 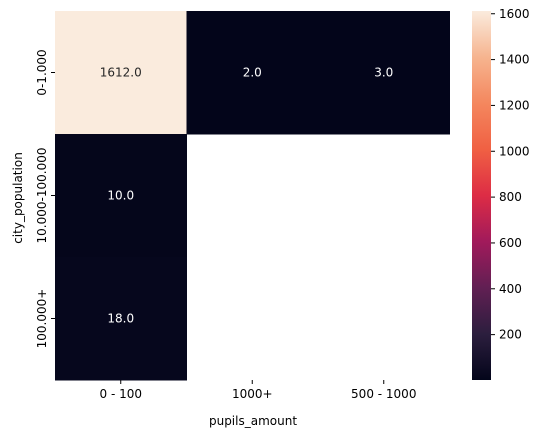 What do you see at coordinates (481, 195) in the screenshot?
I see `colorbar-gradient` at bounding box center [481, 195].